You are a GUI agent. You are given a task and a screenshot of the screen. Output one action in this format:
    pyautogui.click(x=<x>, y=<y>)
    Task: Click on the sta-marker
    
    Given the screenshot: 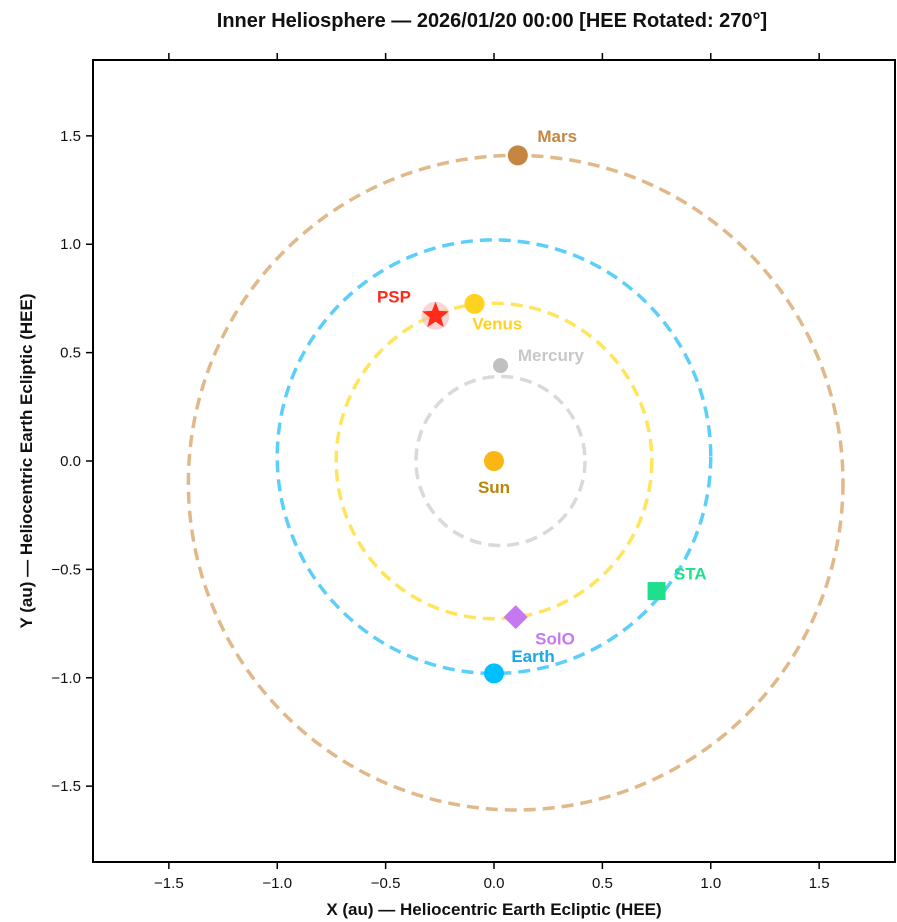 What is the action you would take?
    pyautogui.click(x=656, y=591)
    